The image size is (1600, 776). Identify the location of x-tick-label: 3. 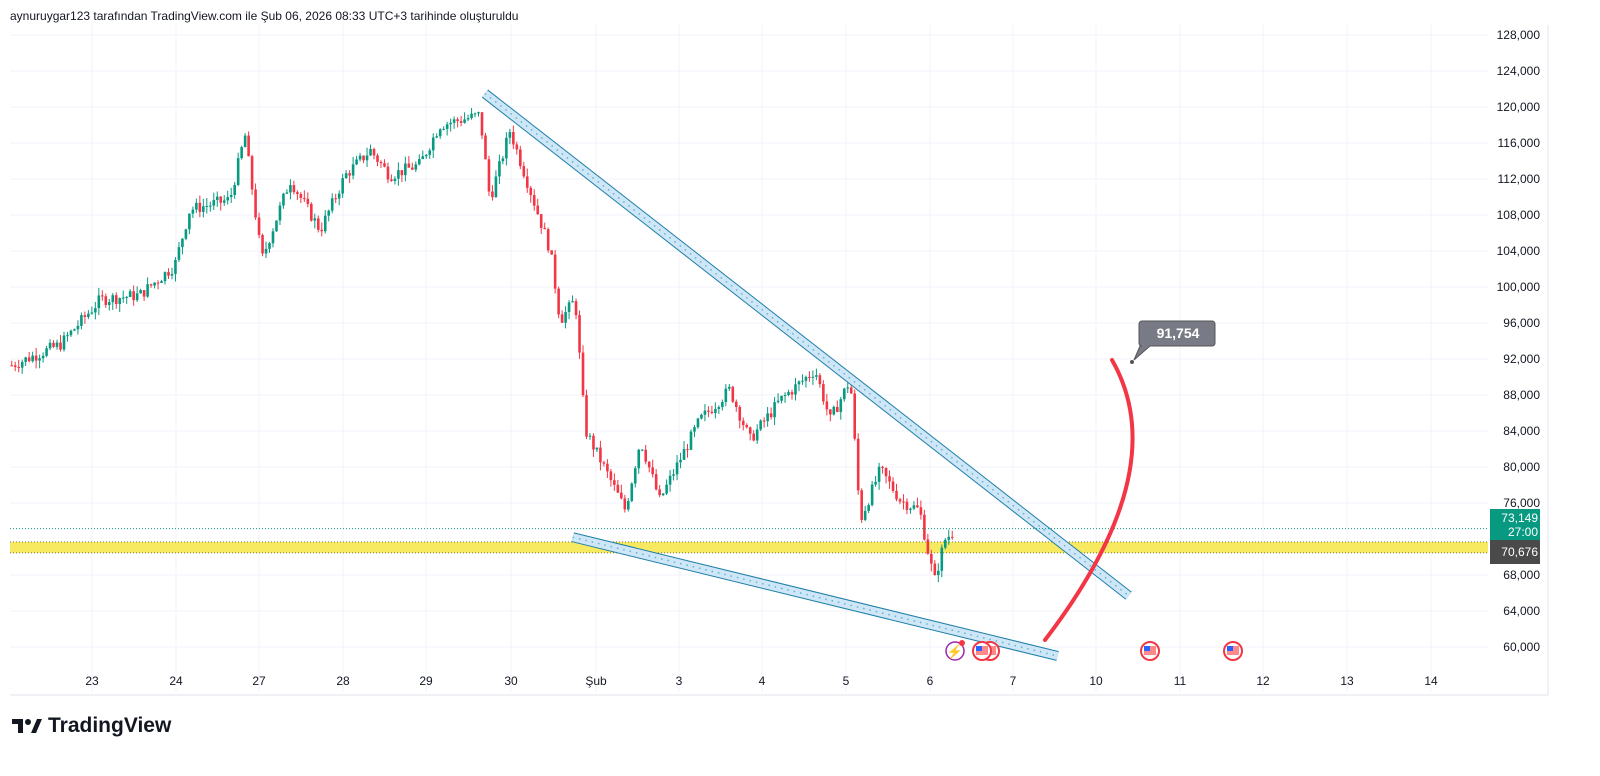
(679, 681).